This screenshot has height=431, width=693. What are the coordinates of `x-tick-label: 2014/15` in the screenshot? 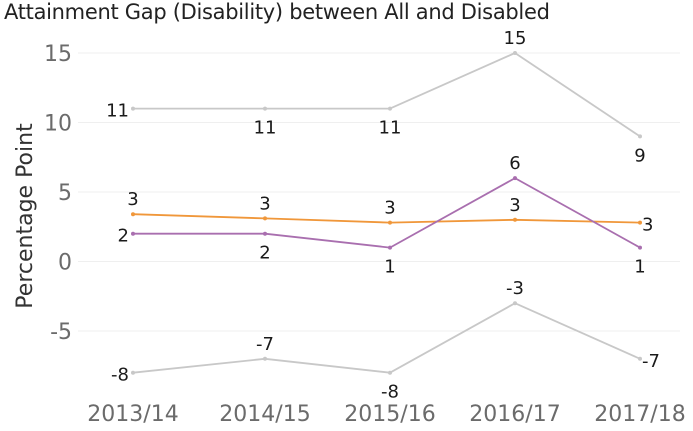 It's located at (264, 414).